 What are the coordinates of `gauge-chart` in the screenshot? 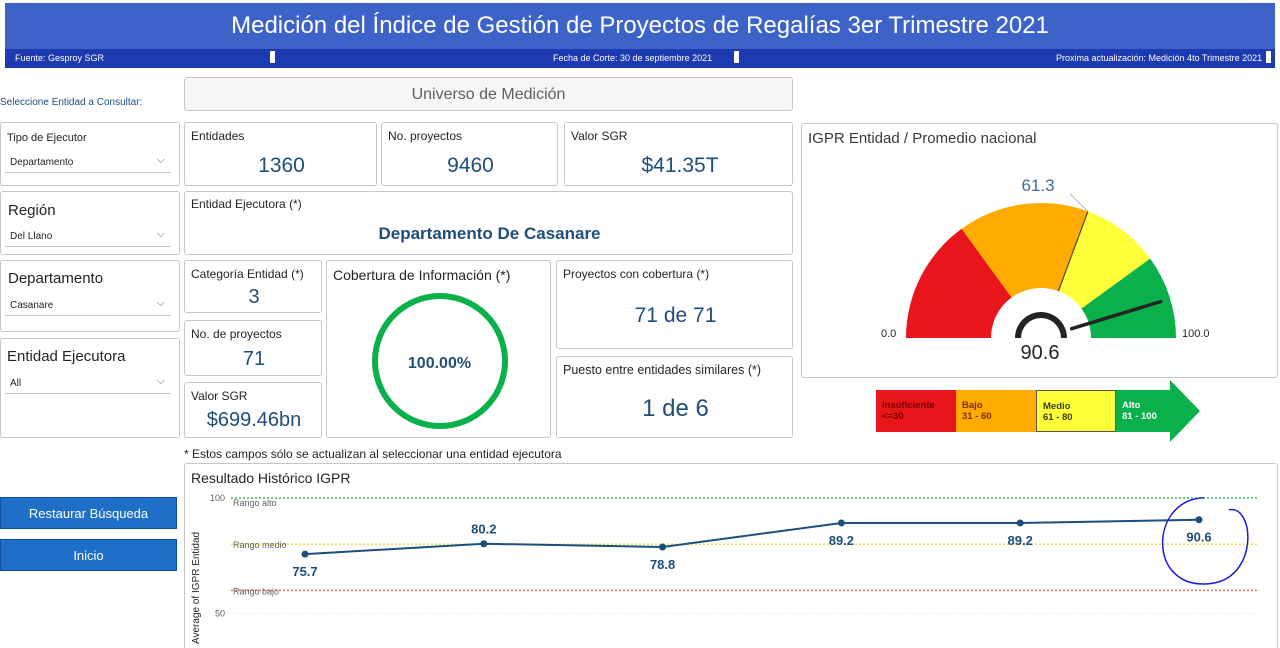 It's located at (1041, 265).